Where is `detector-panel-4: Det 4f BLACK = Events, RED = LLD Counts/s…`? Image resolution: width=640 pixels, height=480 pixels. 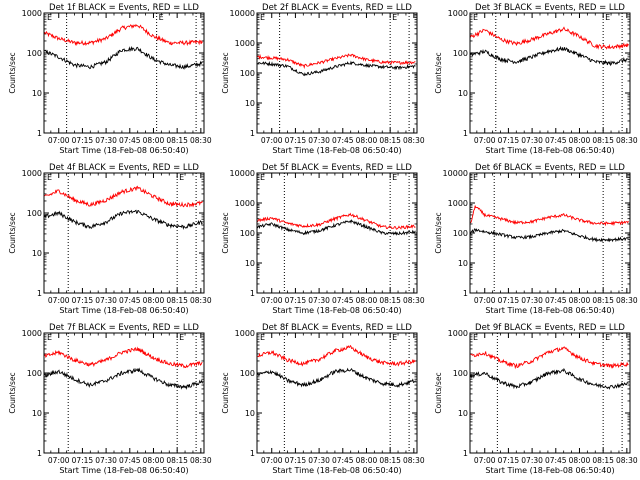
detector-panel-4: Det 4f BLACK = Events, RED = LLD Counts/s… is located at coordinates (110, 239).